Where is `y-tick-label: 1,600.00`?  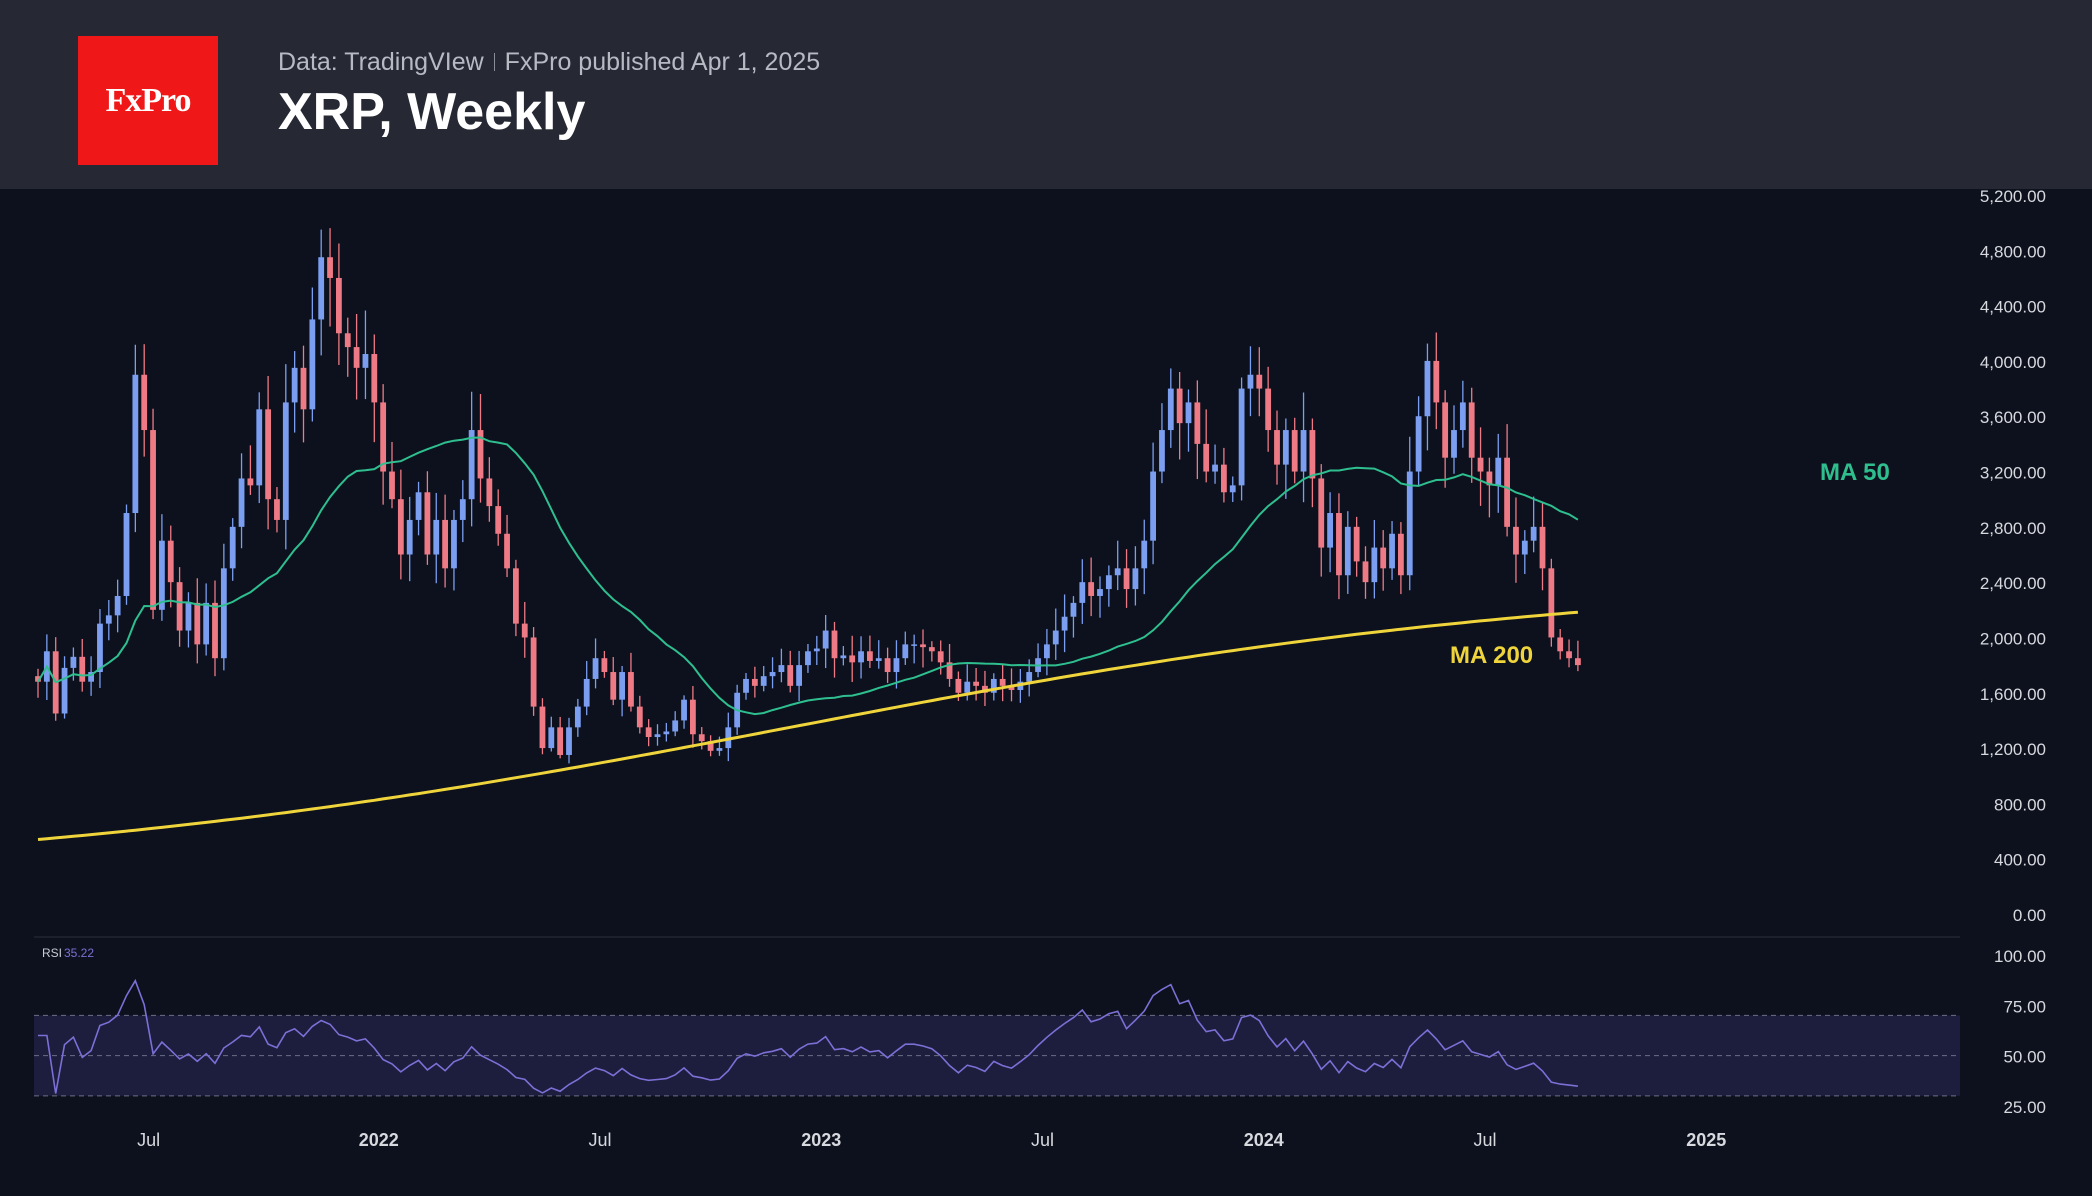
y-tick-label: 1,600.00 is located at coordinates (2013, 694).